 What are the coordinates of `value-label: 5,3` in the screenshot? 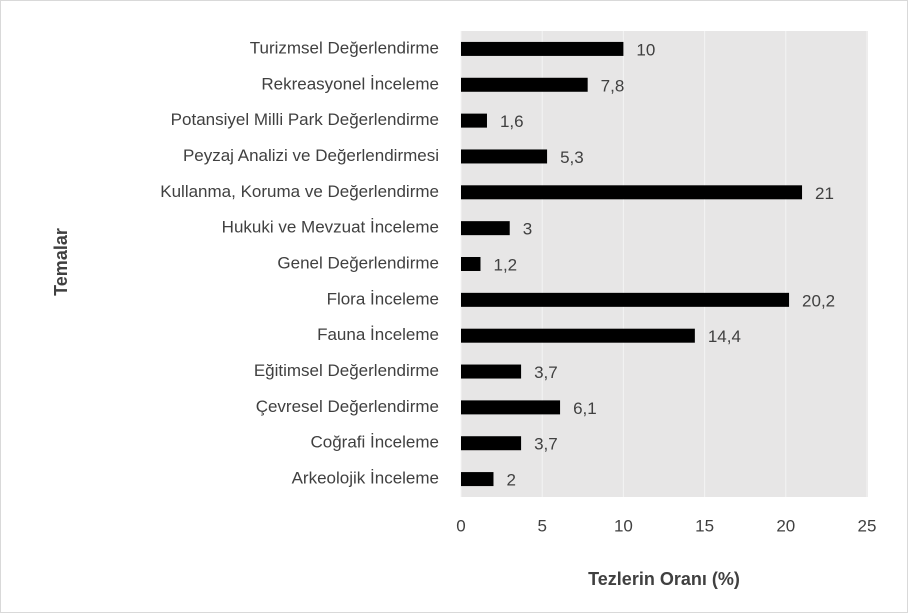 It's located at (572, 157).